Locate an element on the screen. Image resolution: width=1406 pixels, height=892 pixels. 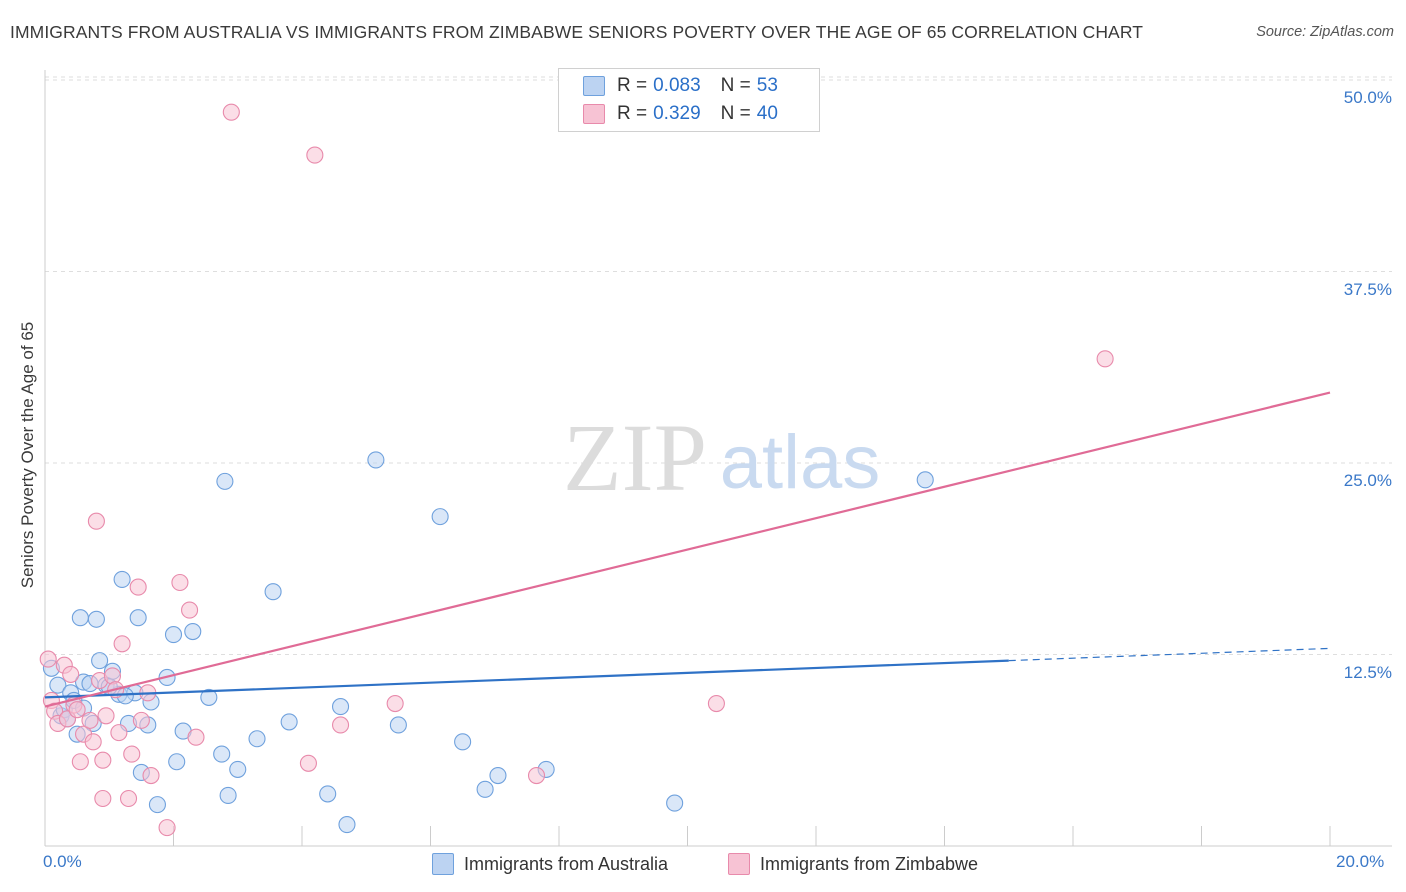
bottom-legend-australia: Immigrants from Australia is located at coordinates (550, 864).